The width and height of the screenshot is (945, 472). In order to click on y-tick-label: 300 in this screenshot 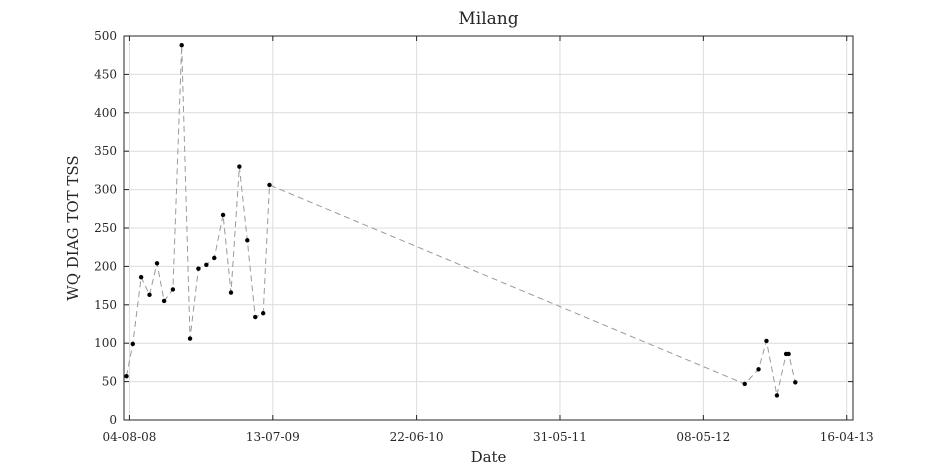, I will do `click(105, 190)`.